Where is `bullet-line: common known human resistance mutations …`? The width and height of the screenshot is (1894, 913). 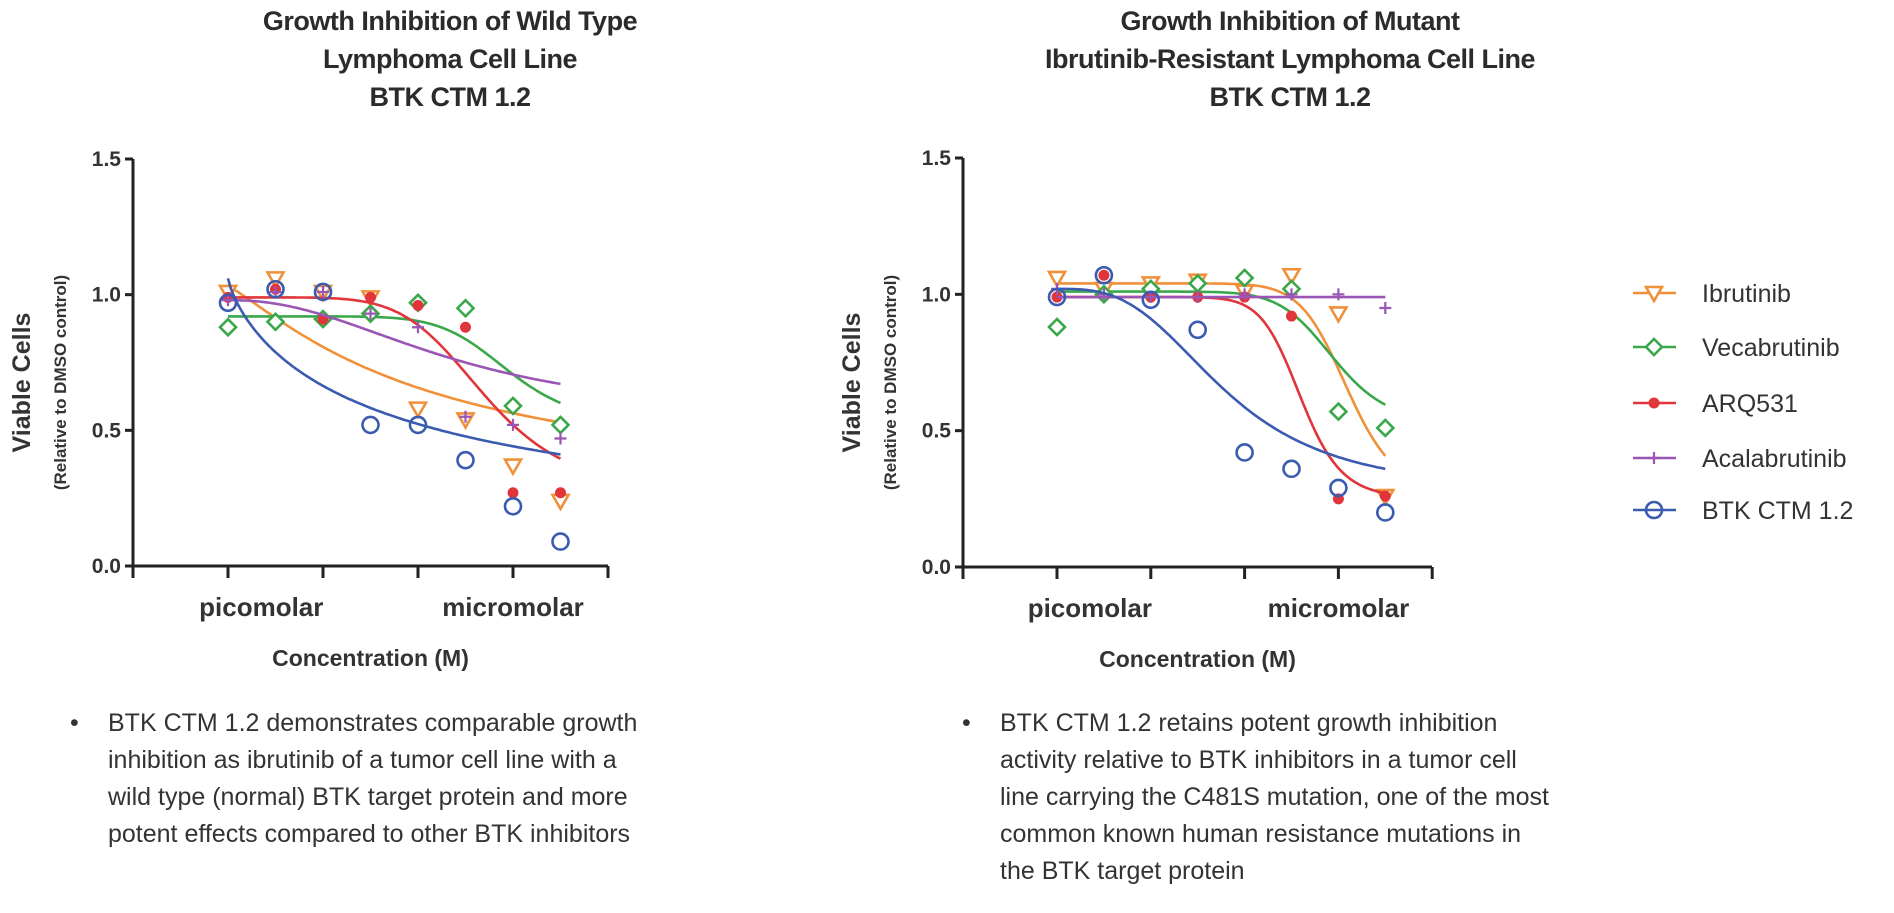 bullet-line: common known human resistance mutations … is located at coordinates (1261, 834).